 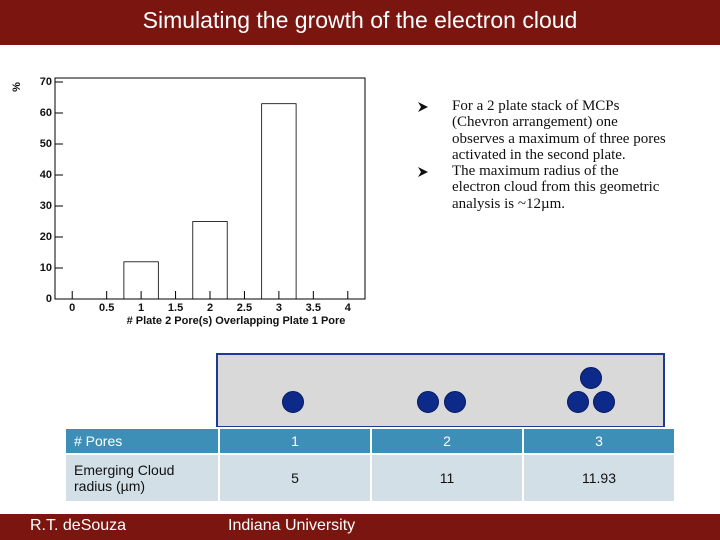 I want to click on y-tick-label: 30, so click(x=46, y=206).